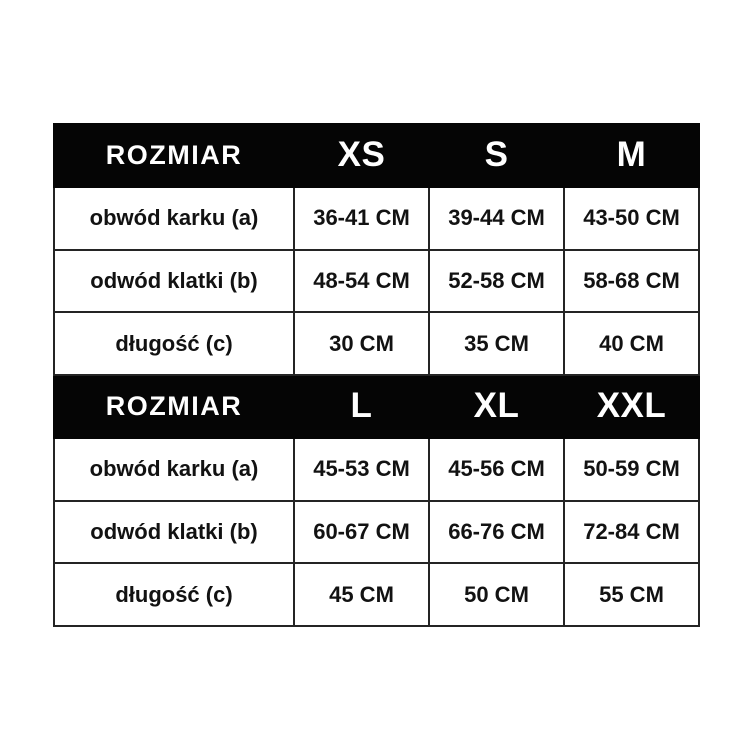 Image resolution: width=750 pixels, height=750 pixels. I want to click on cell-value: 36-41 CM, so click(361, 218).